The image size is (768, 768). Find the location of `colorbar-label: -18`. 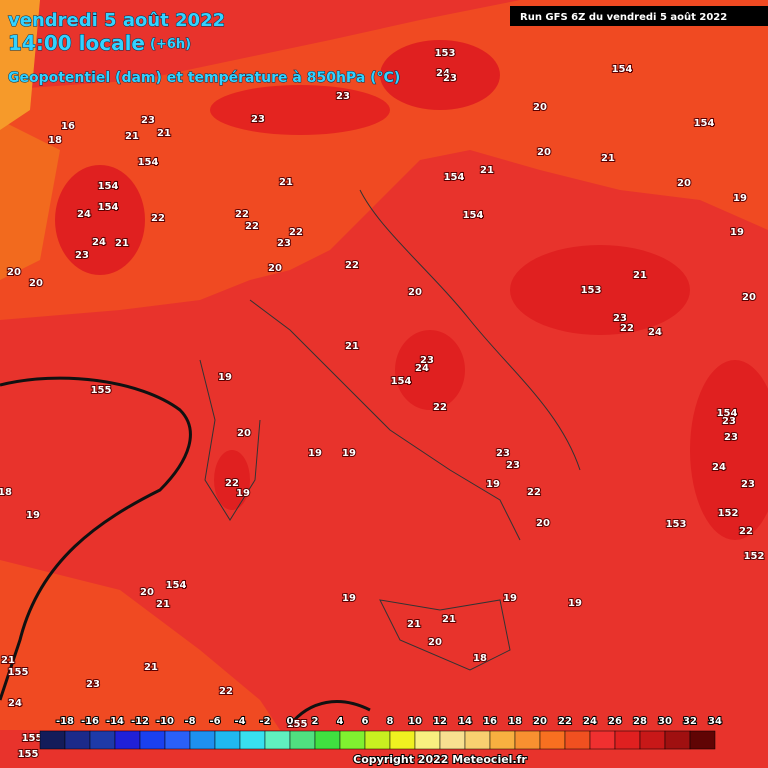

colorbar-label: -18 is located at coordinates (65, 721).